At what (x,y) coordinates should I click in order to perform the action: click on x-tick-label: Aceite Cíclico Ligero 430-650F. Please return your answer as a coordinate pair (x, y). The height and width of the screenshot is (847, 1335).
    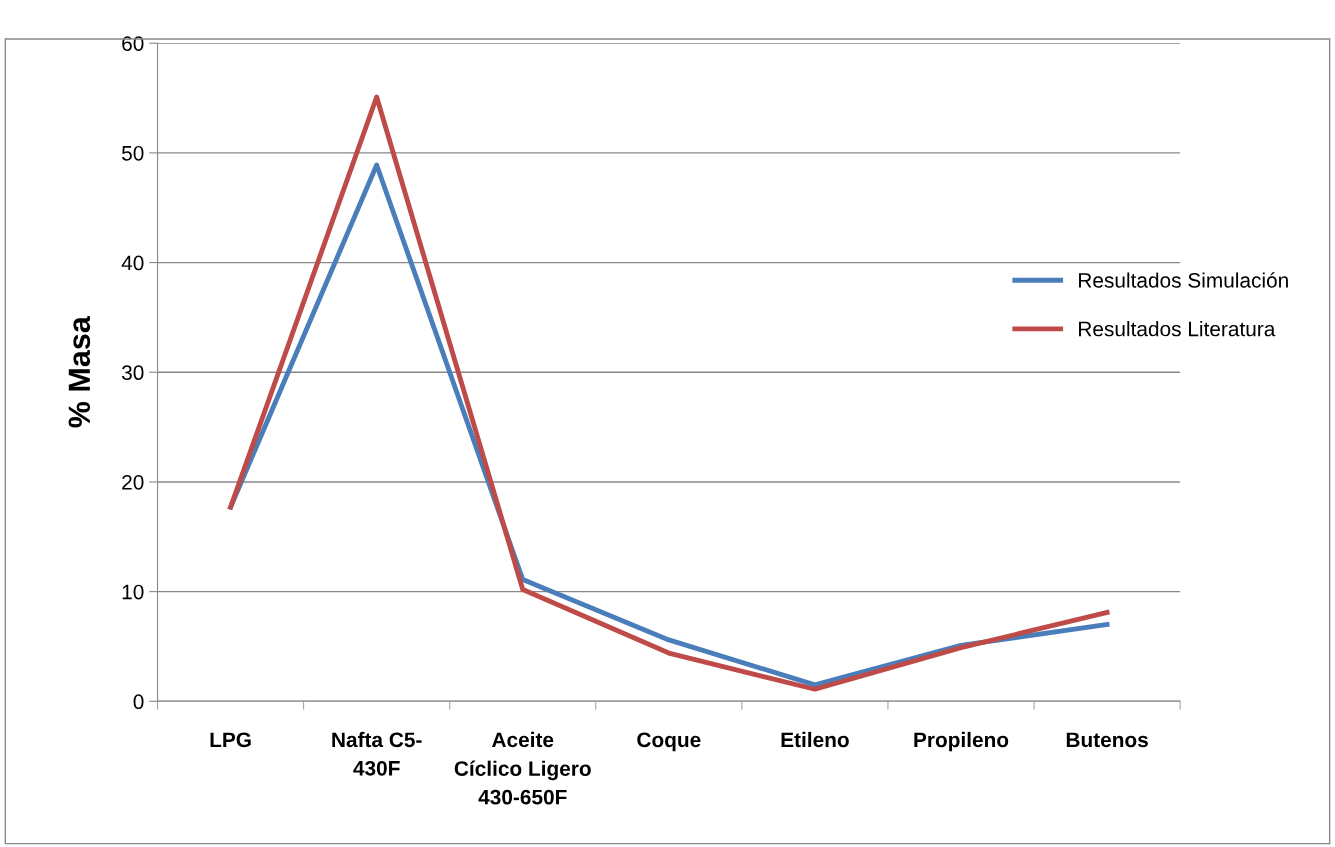
    Looking at the image, I should click on (522, 768).